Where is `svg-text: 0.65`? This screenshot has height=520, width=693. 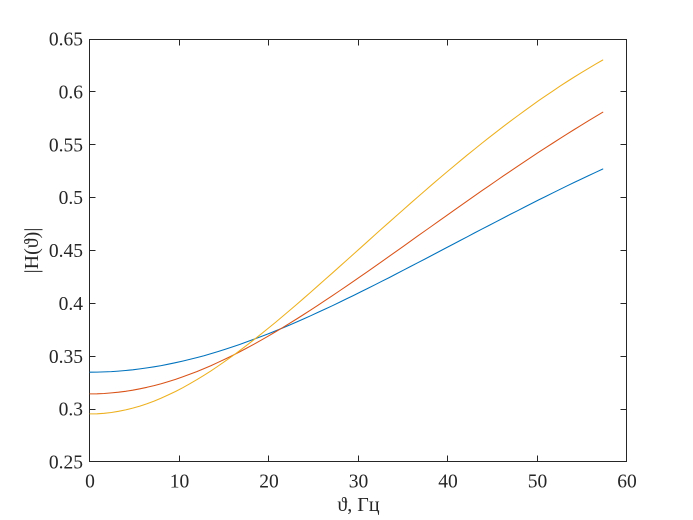
svg-text: 0.65 is located at coordinates (66, 40).